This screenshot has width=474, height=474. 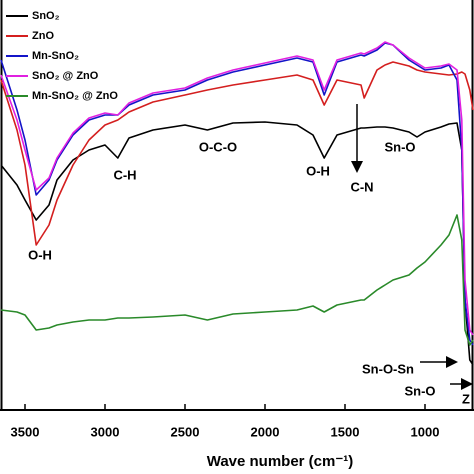 I want to click on annotation: C-H, so click(x=124, y=174).